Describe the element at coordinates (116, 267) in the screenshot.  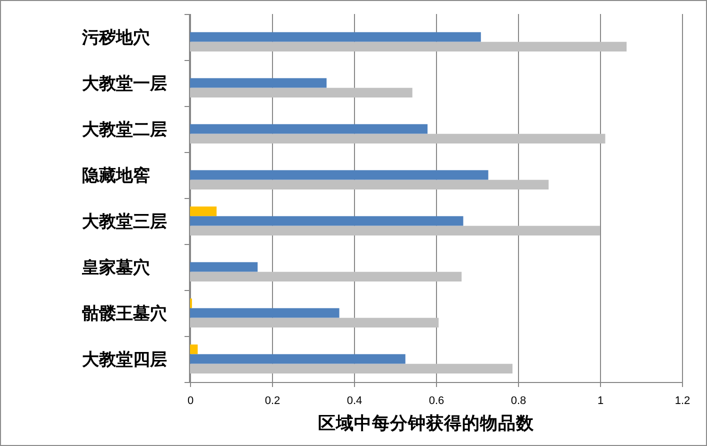
I see `y-tick-label: 皇家墓穴` at that location.